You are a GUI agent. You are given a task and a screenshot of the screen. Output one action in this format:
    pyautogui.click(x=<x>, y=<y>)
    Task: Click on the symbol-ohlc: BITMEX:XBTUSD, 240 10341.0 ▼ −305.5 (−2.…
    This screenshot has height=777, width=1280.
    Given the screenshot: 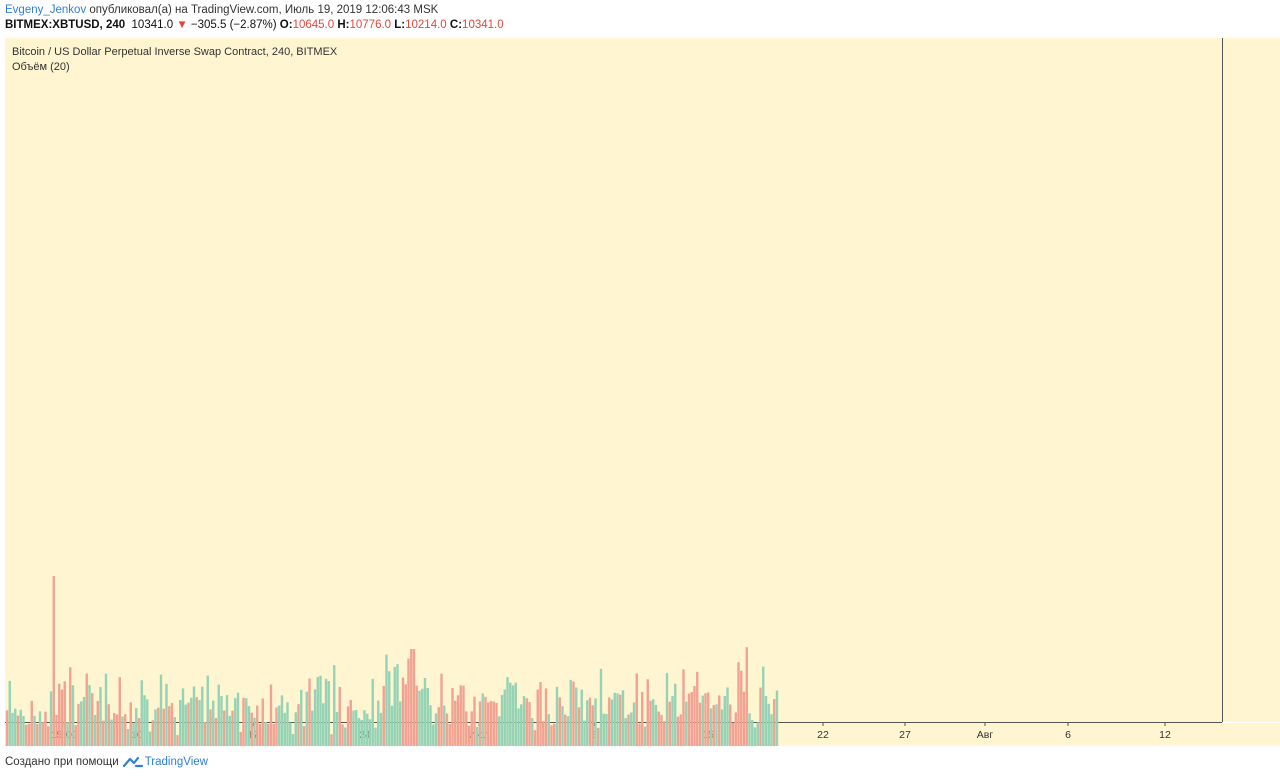 What is the action you would take?
    pyautogui.click(x=254, y=25)
    